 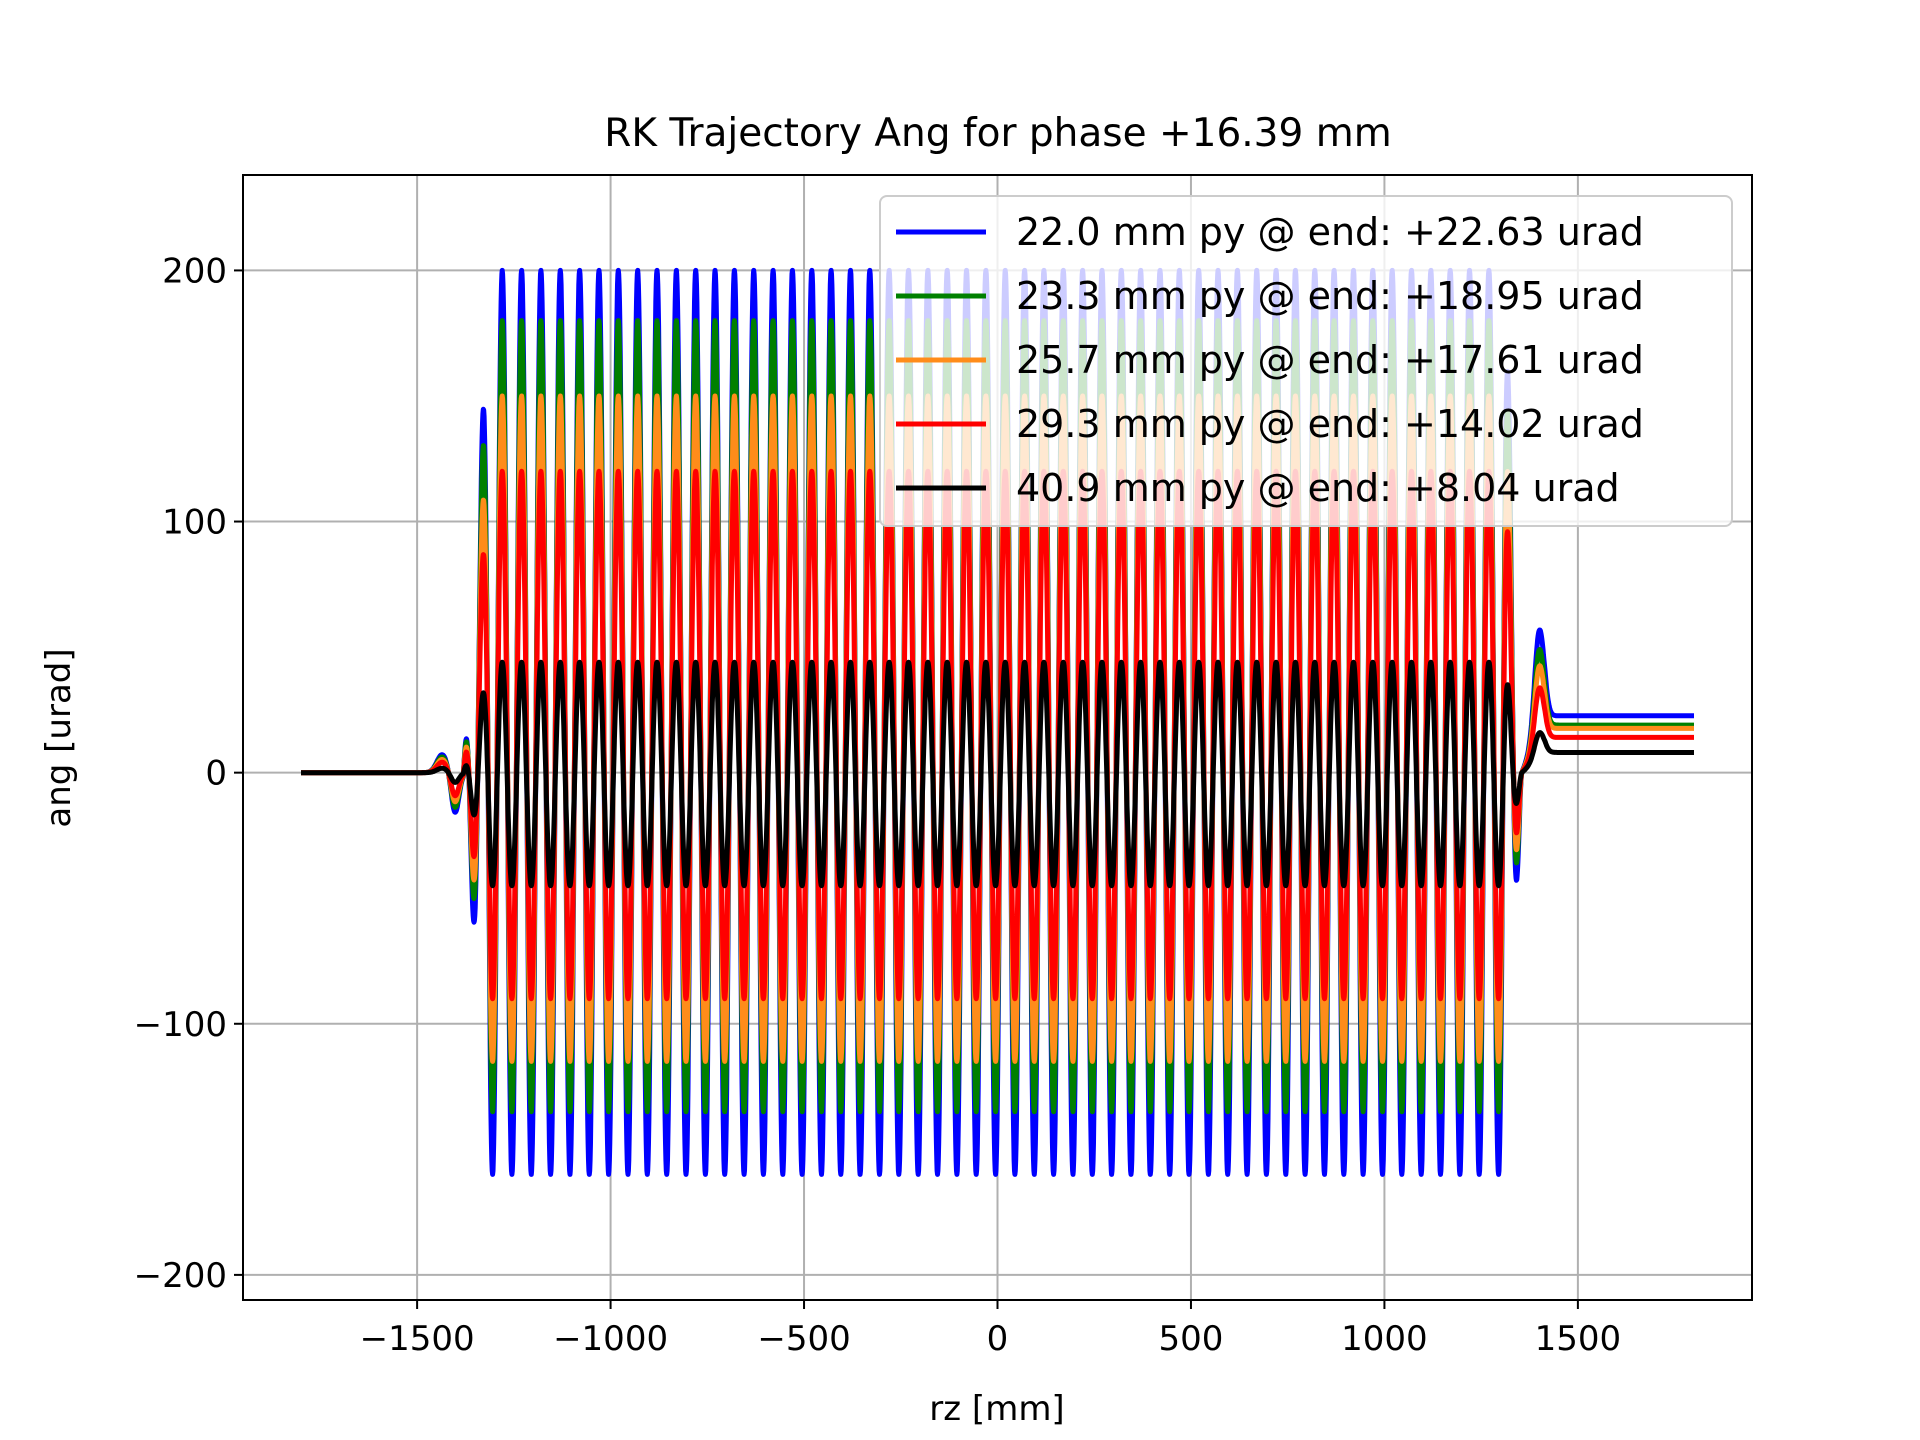 What do you see at coordinates (998, 1339) in the screenshot?
I see `x-tick-label: 0` at bounding box center [998, 1339].